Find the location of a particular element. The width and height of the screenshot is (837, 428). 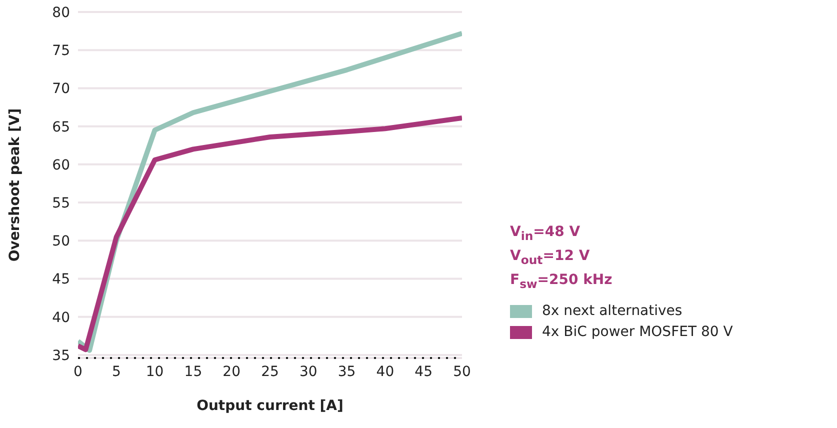

y-tick-label: 80 is located at coordinates (61, 12).